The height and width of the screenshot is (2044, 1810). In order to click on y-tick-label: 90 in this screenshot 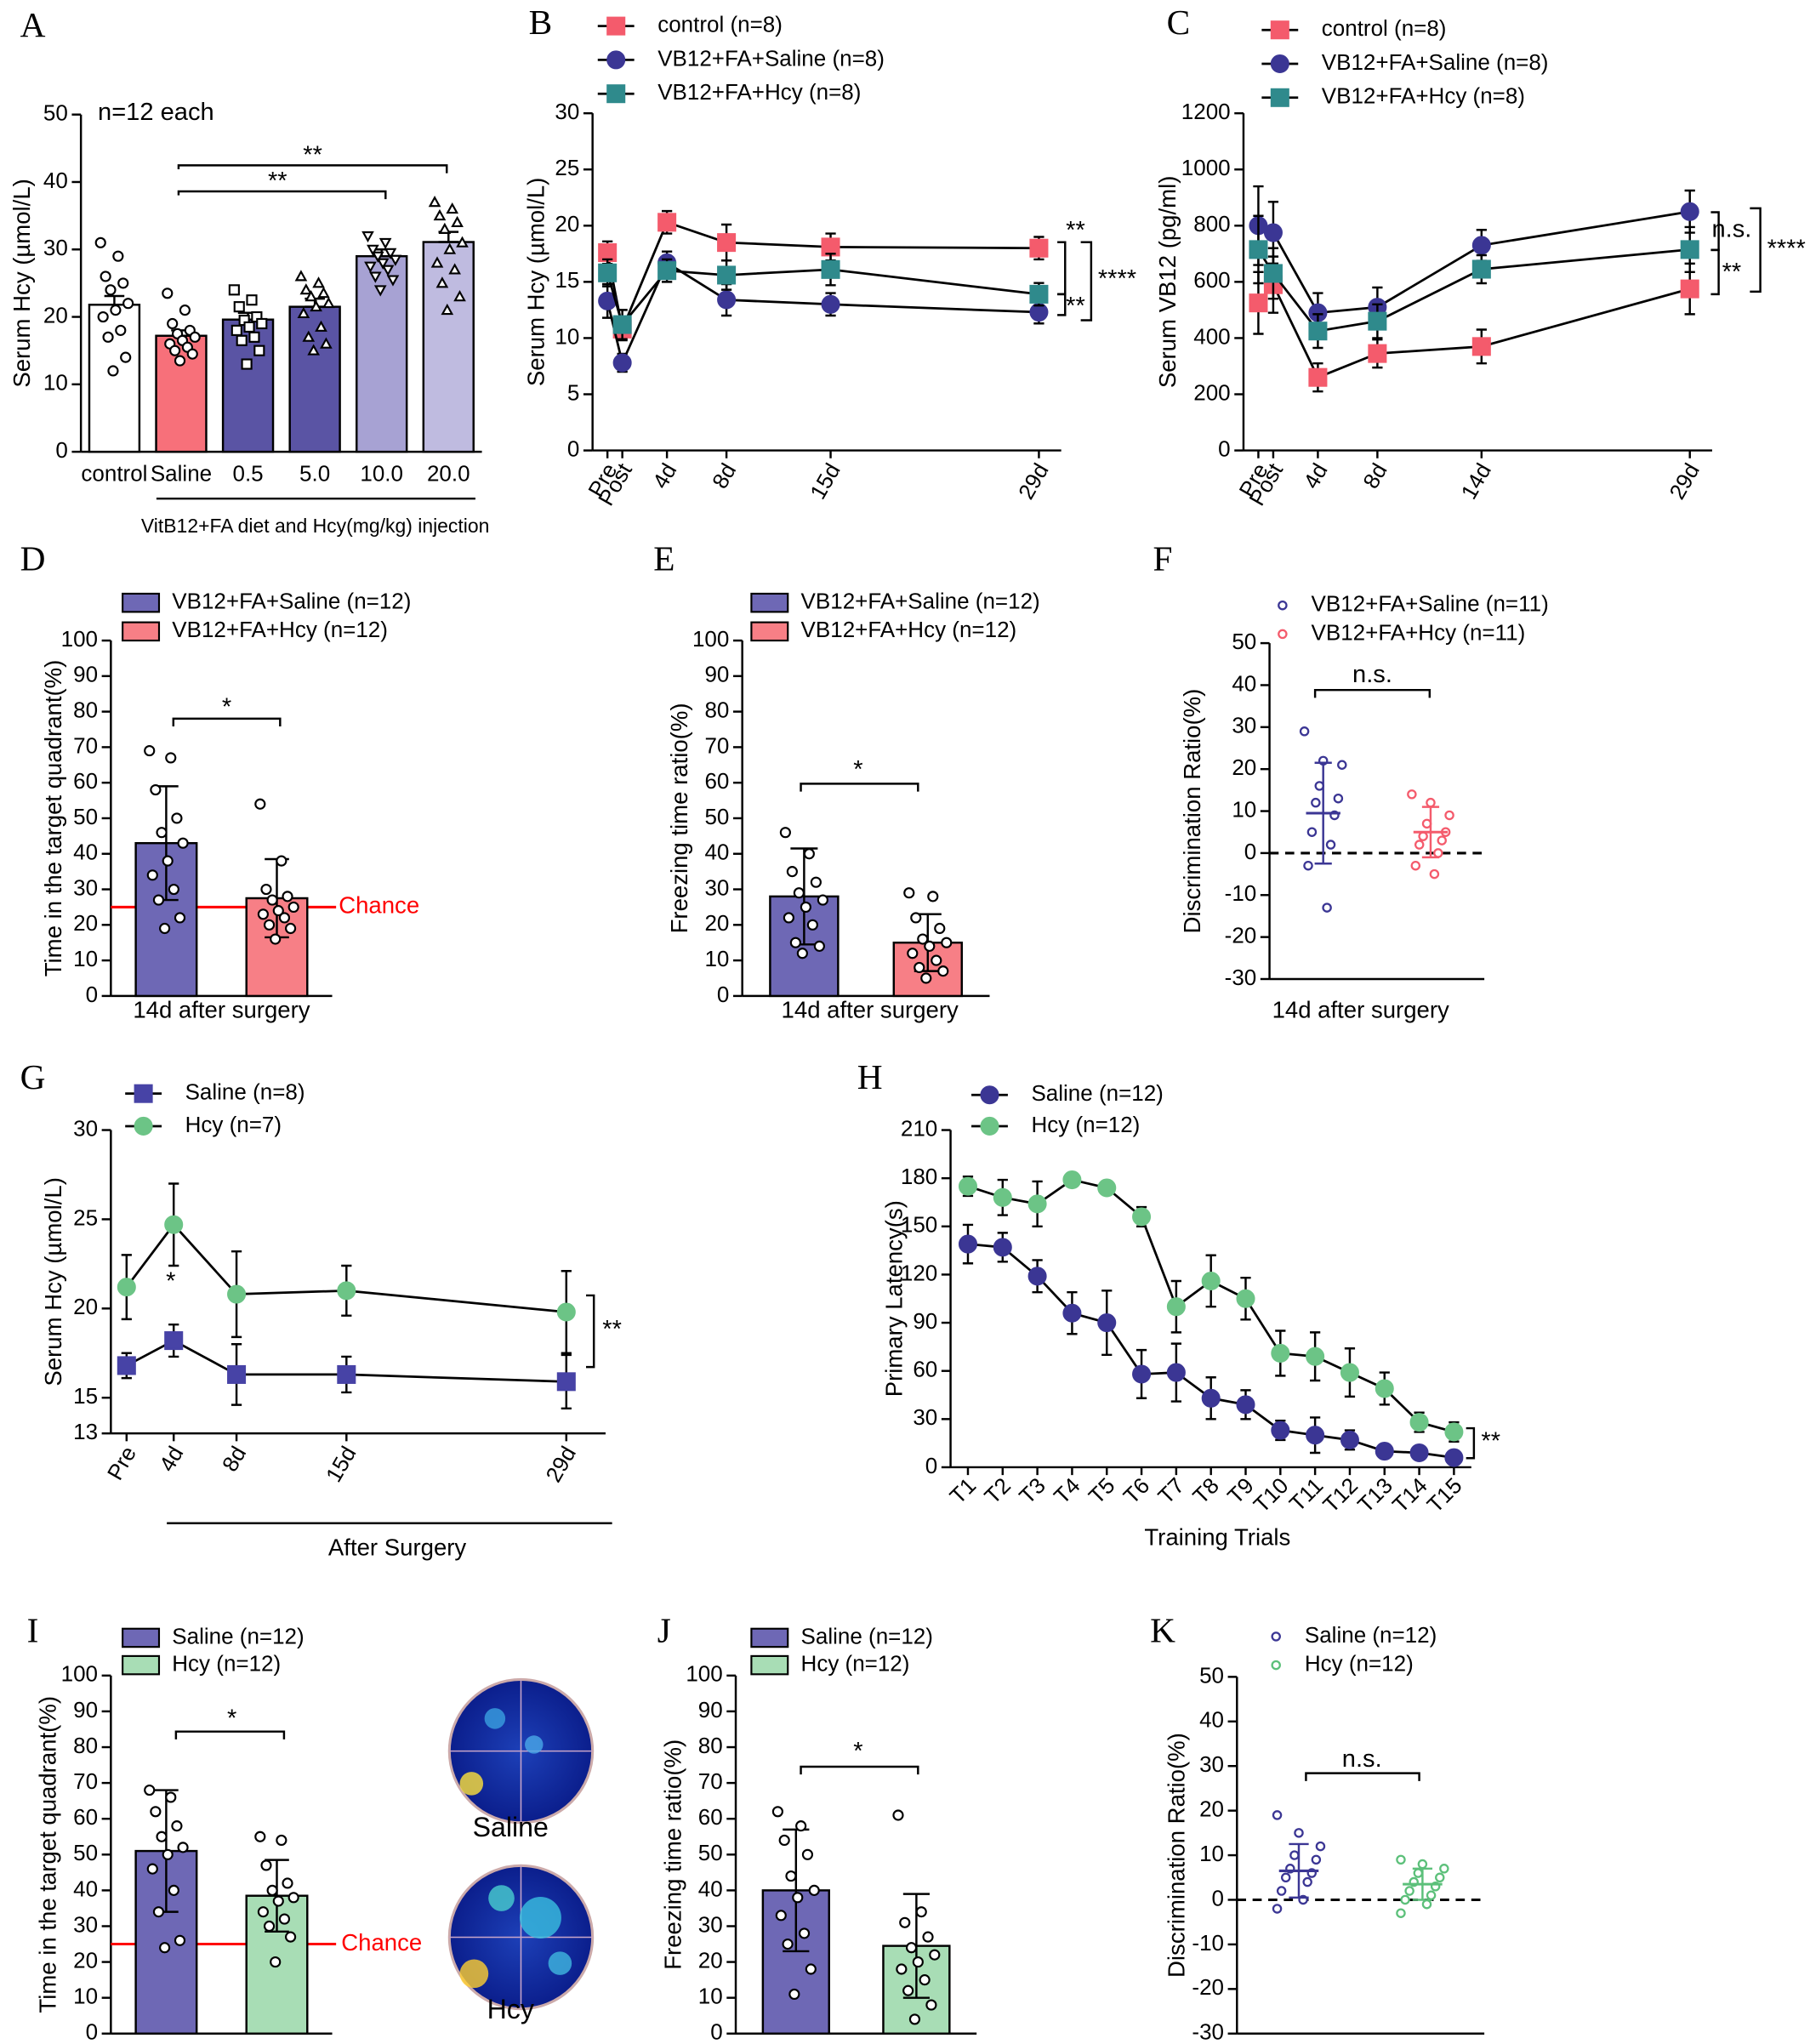, I will do `click(710, 1709)`.